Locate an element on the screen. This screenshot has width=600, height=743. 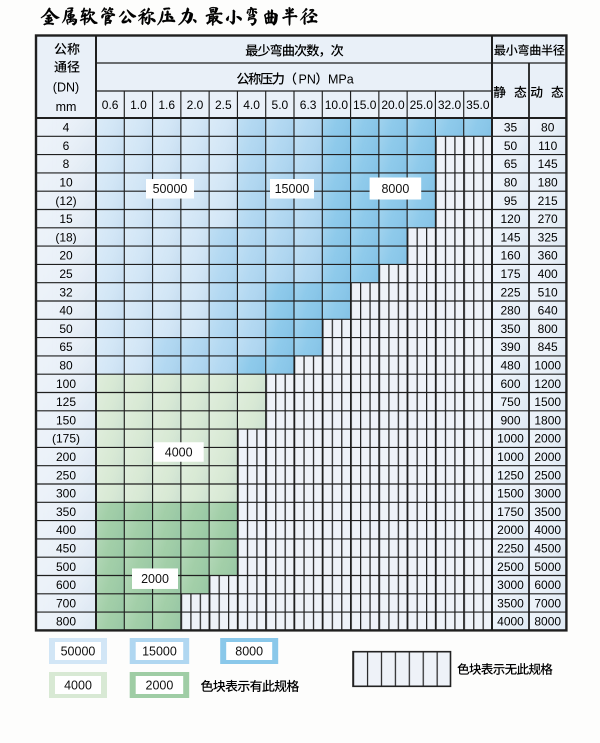
svg-text: 800 is located at coordinates (548, 329).